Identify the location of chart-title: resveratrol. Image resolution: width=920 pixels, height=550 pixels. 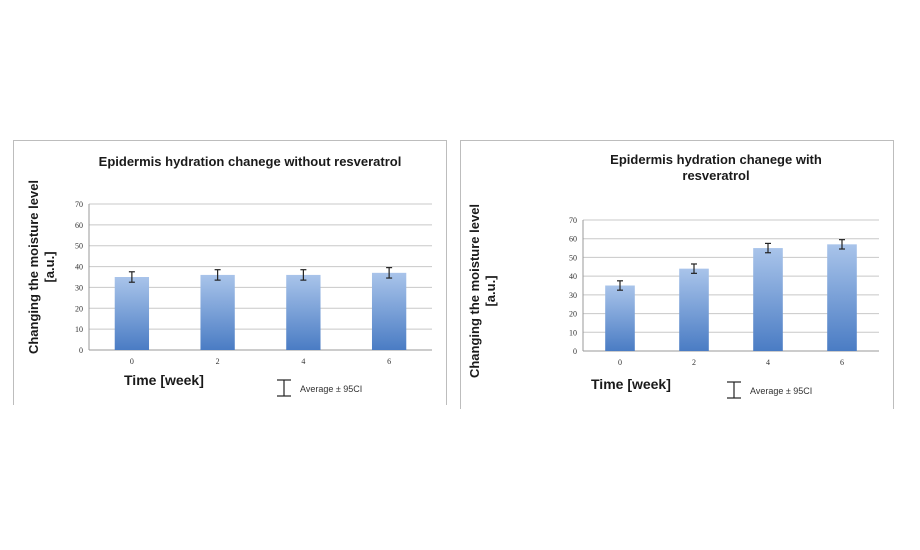
(715, 175).